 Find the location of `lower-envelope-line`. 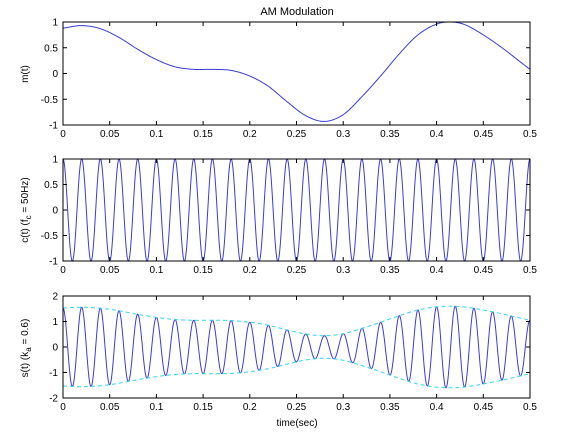

lower-envelope-line is located at coordinates (296, 373).